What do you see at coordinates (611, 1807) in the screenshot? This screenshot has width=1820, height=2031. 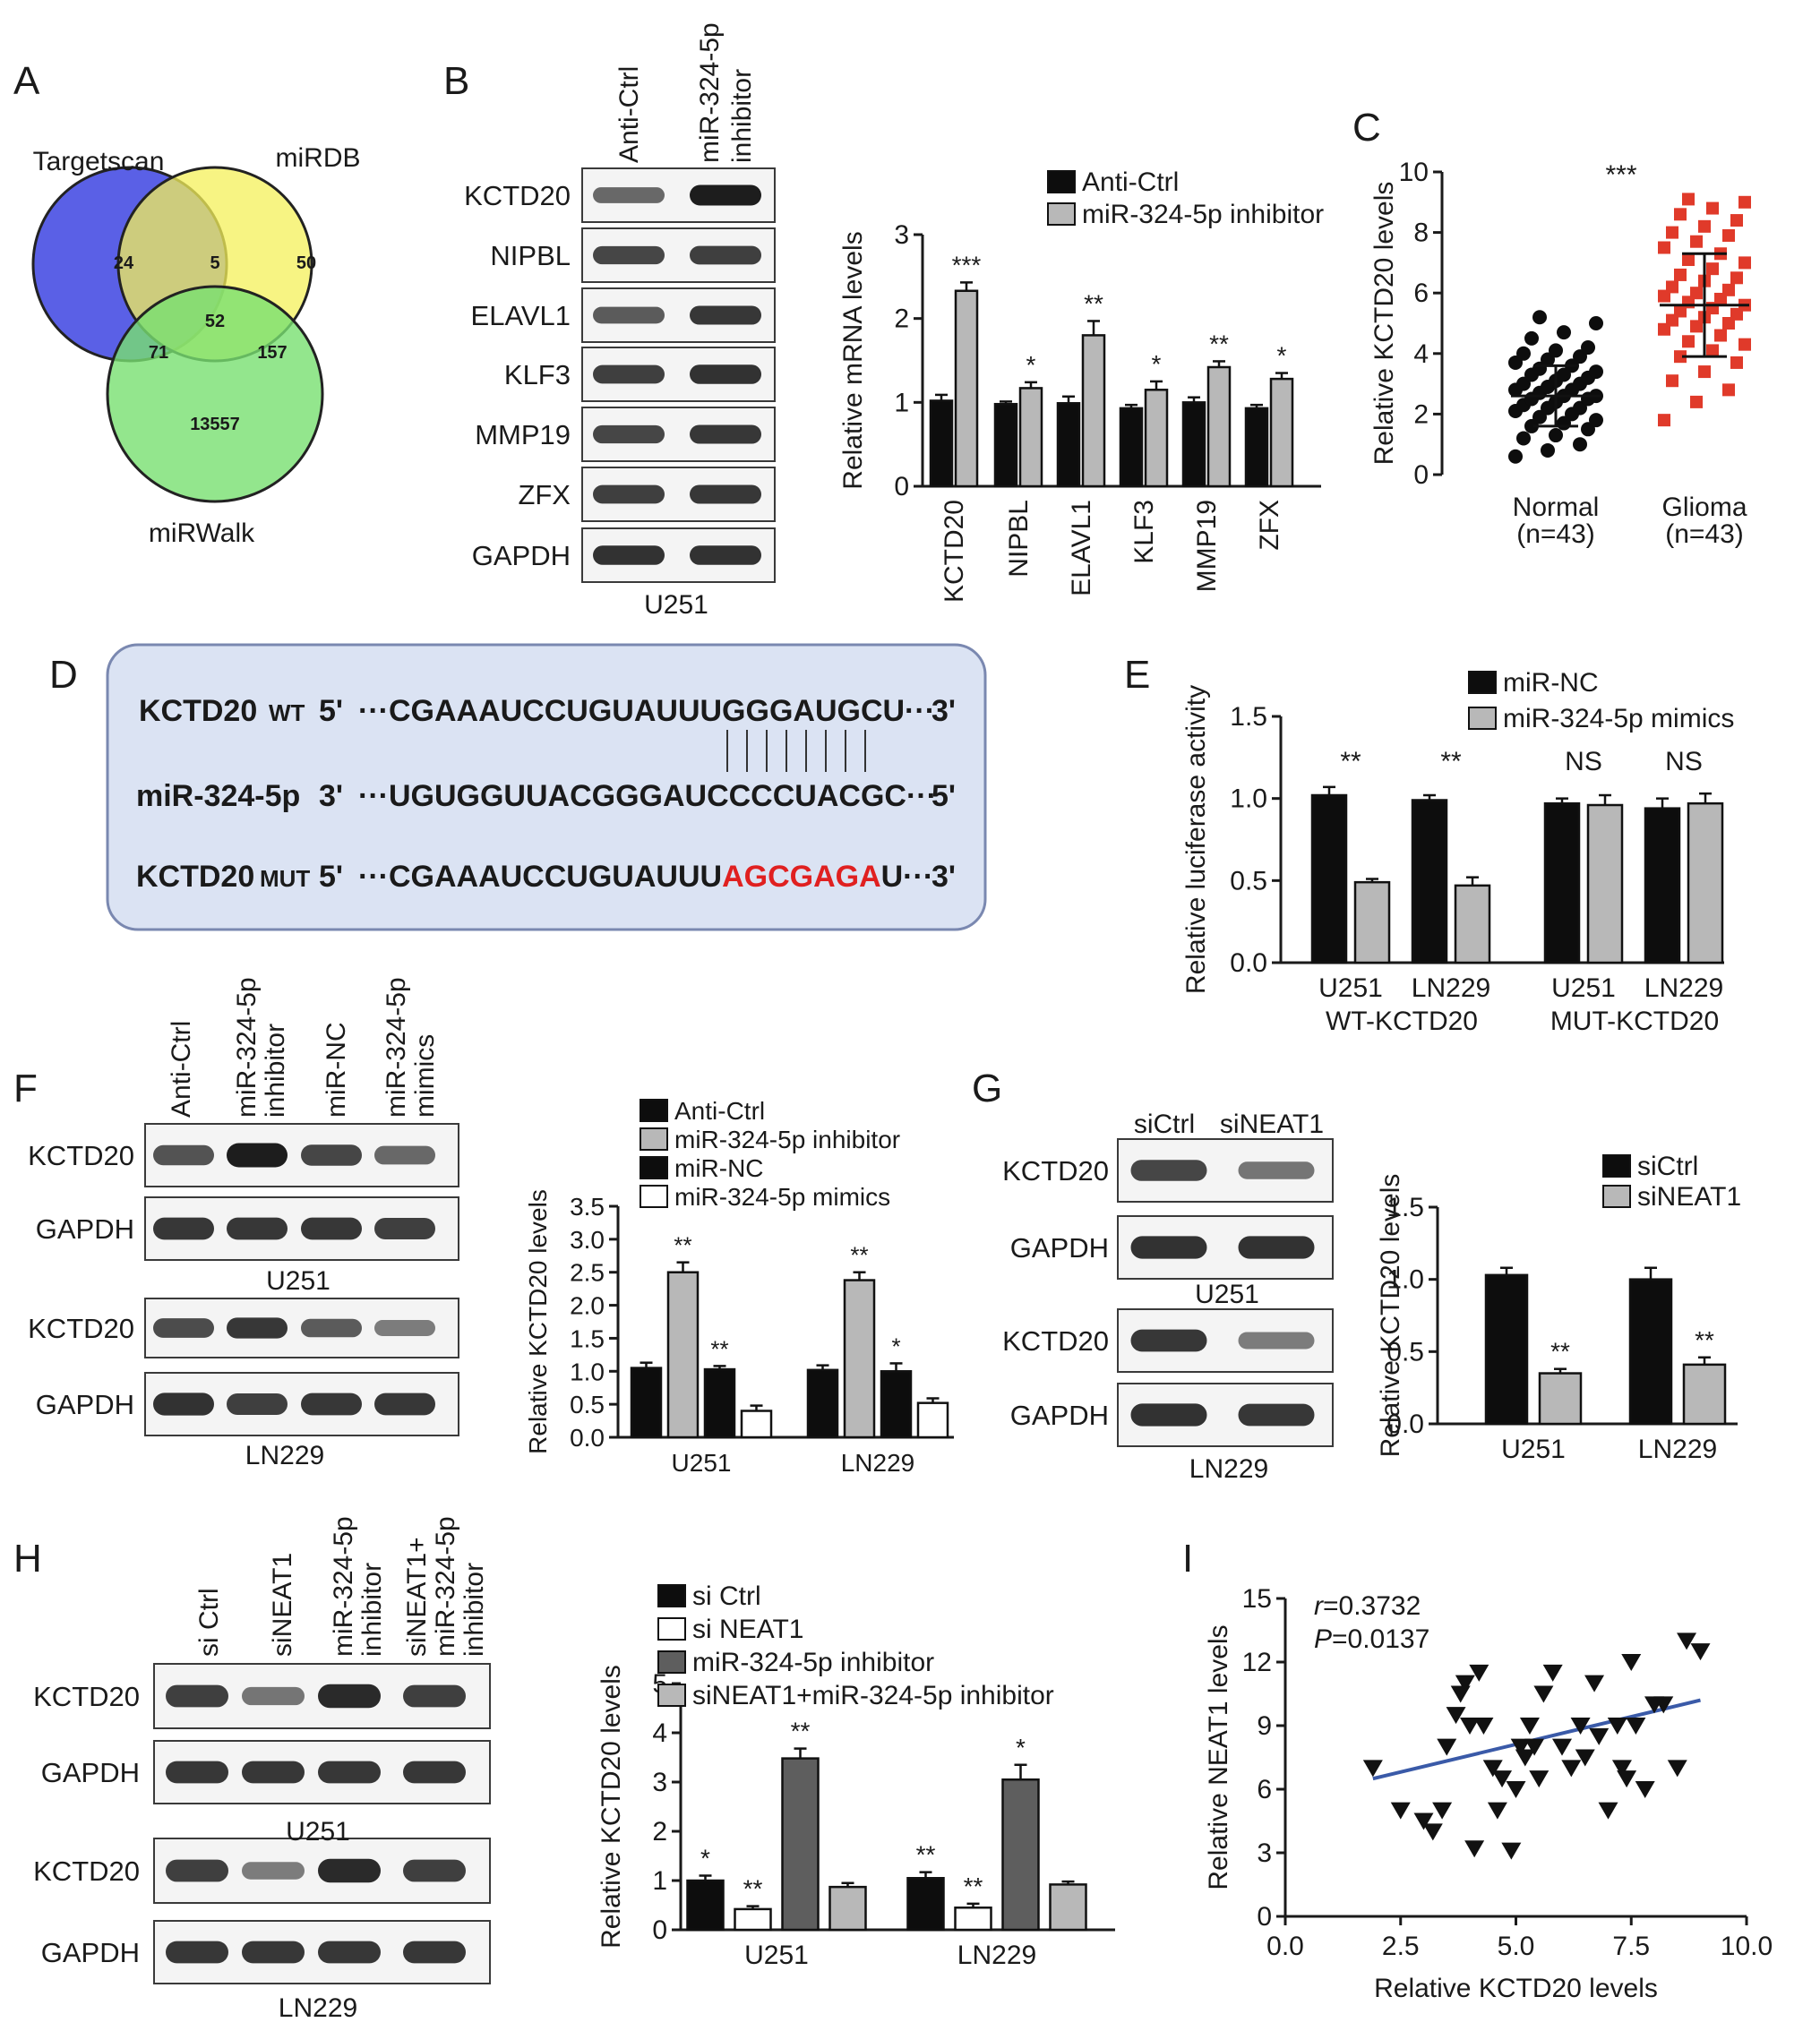 I see `y-axis-title: Relative KCTD20 levels` at bounding box center [611, 1807].